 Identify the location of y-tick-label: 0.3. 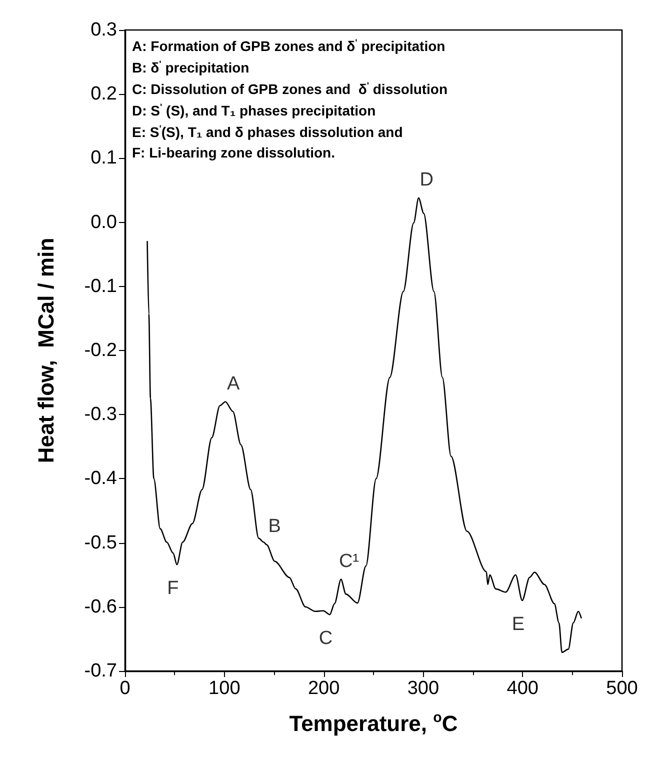
(103, 30).